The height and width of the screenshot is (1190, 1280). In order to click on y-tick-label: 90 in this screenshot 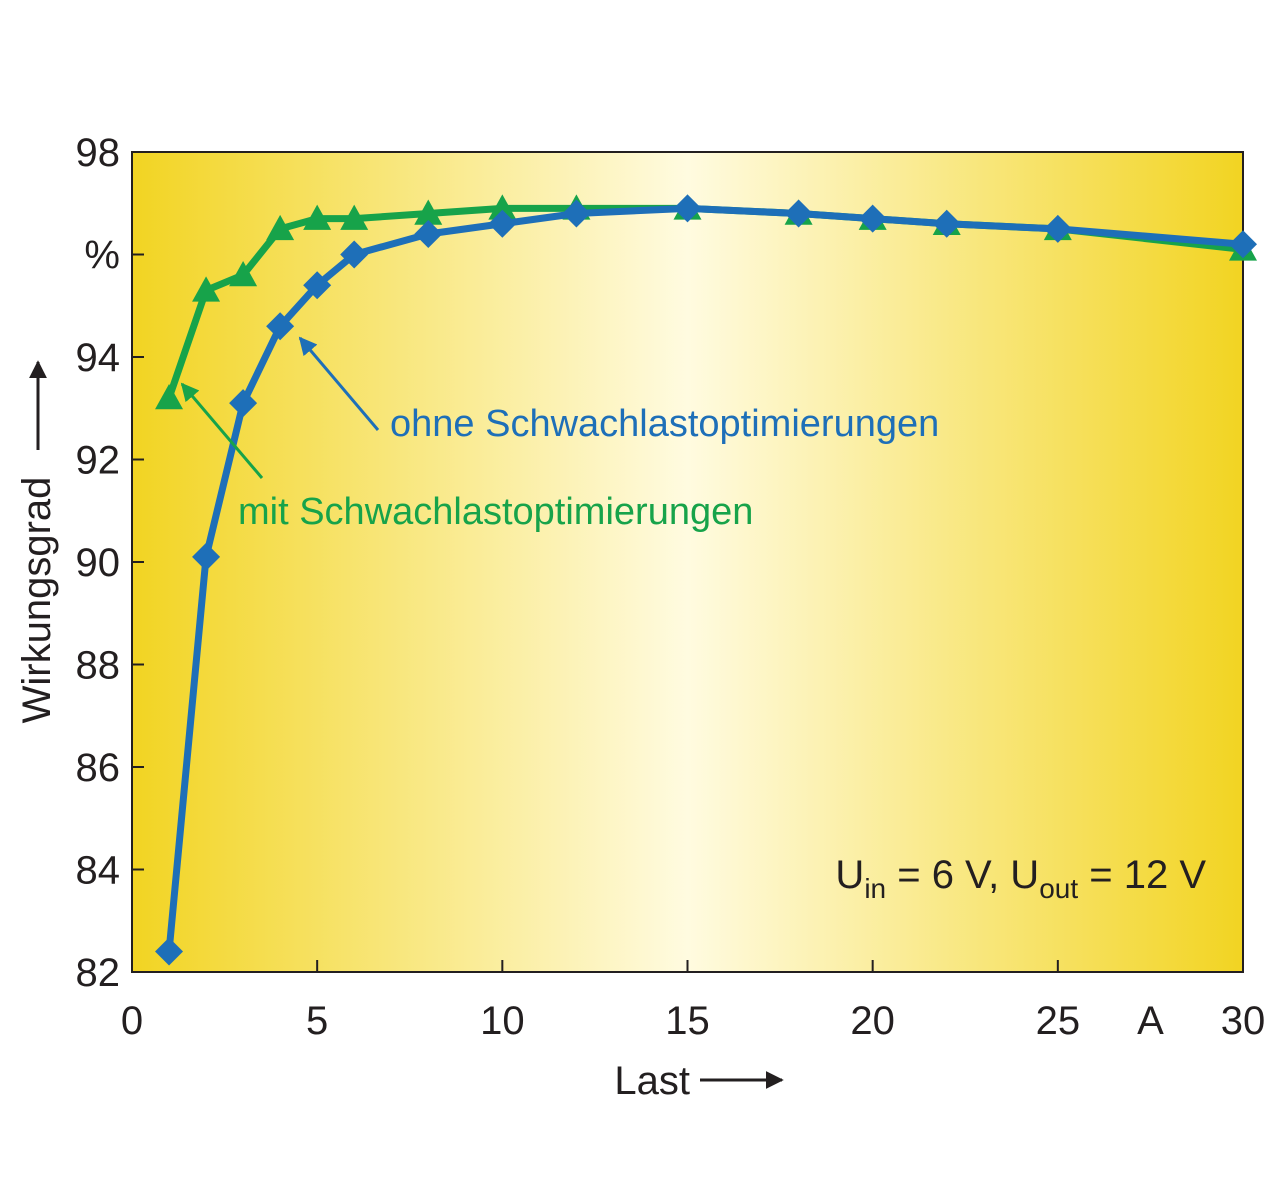, I will do `click(98, 563)`.